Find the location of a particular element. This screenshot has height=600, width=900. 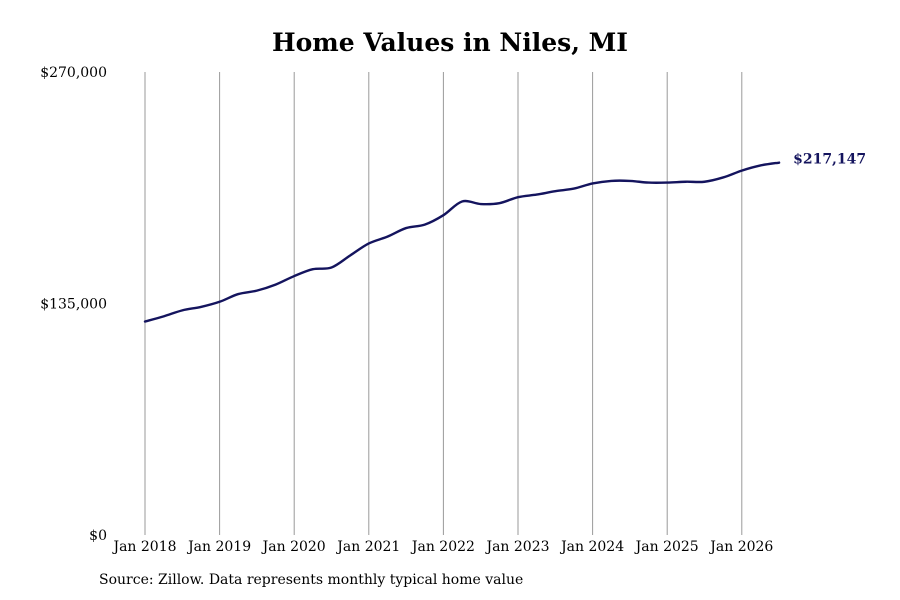

annotations: $217,147 is located at coordinates (829, 160).